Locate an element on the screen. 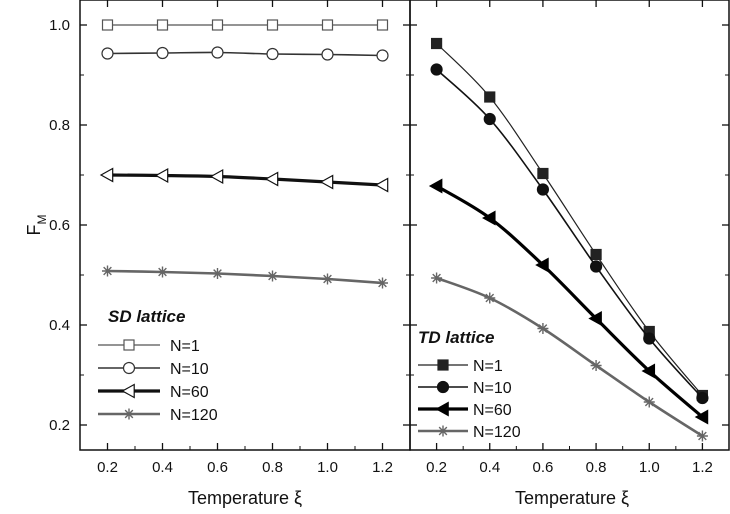 The width and height of the screenshot is (730, 514). td-x-tick-label: 0.8 is located at coordinates (596, 467).